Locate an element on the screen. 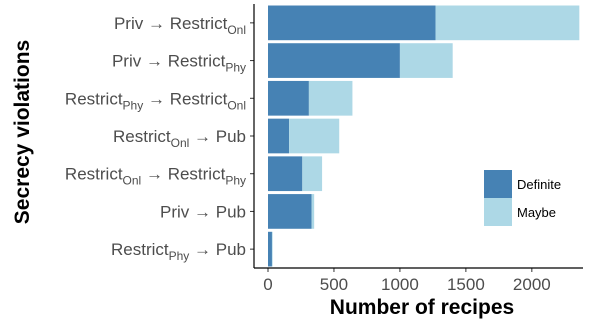  y-axis-title: Secrecy violations is located at coordinates (22, 132).